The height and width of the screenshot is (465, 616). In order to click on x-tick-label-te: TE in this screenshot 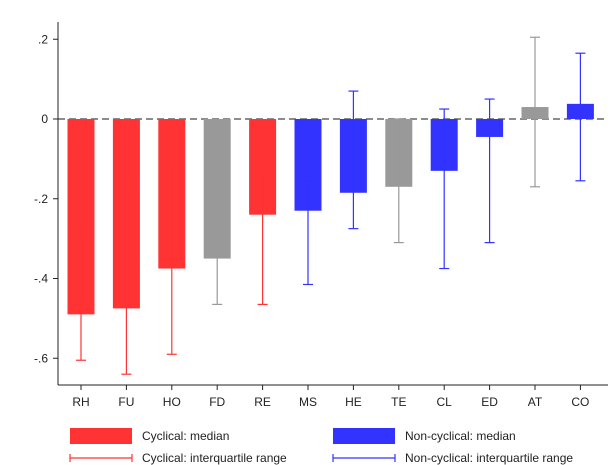, I will do `click(398, 402)`.